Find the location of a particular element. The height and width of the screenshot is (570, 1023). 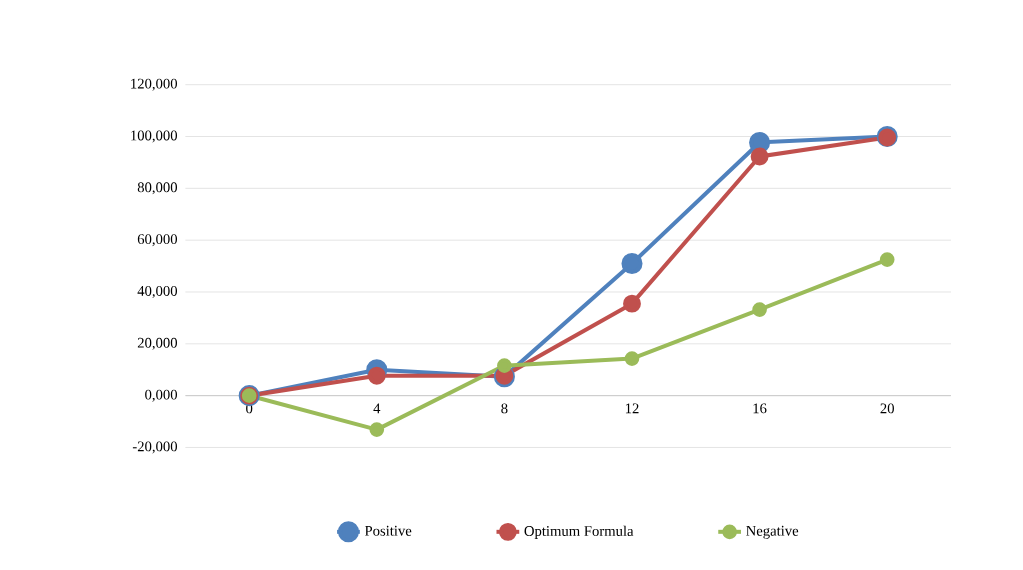

x-tick-label: 12 is located at coordinates (632, 408).